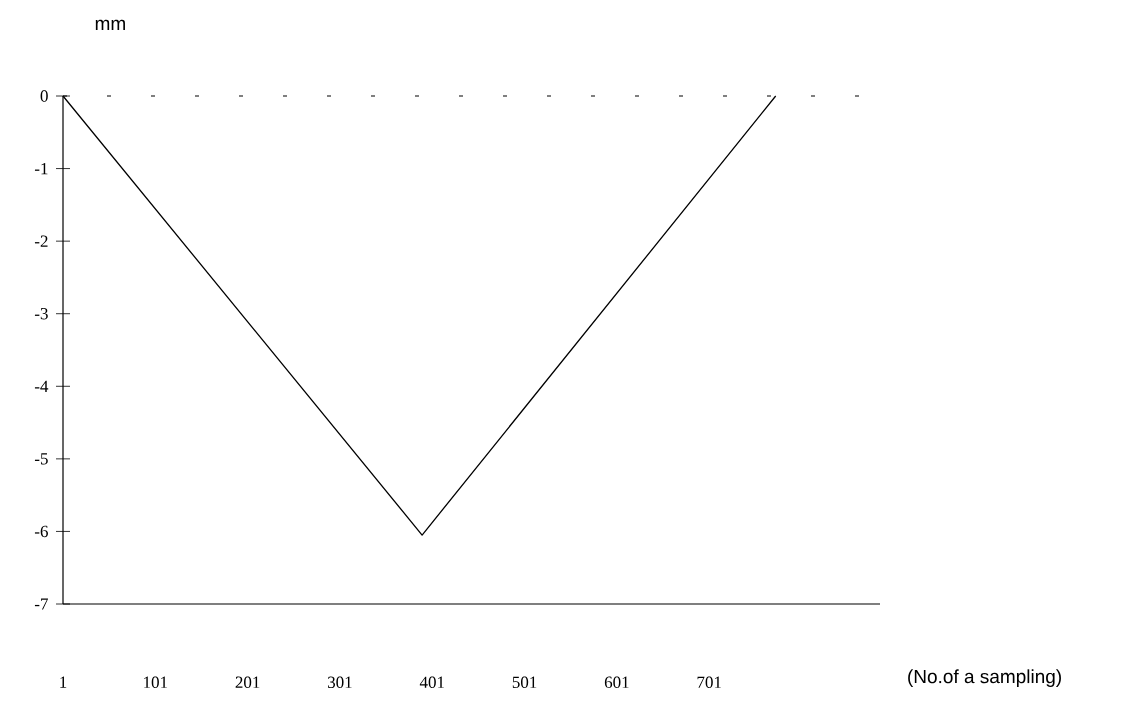  What do you see at coordinates (524, 682) in the screenshot?
I see `x-tick-label: 501` at bounding box center [524, 682].